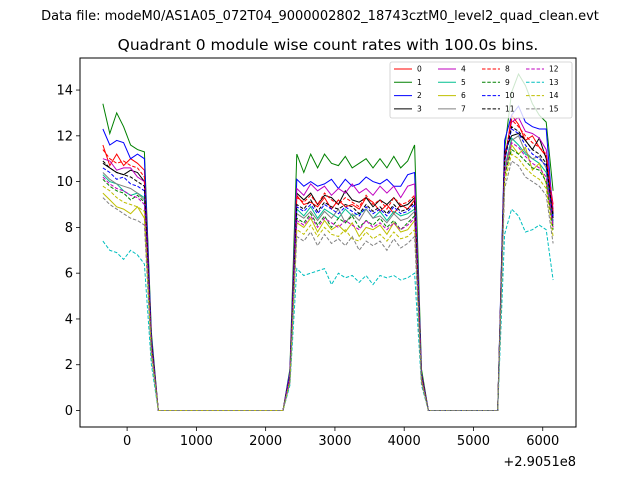  What do you see at coordinates (127, 441) in the screenshot?
I see `x-tick-label: 0` at bounding box center [127, 441].